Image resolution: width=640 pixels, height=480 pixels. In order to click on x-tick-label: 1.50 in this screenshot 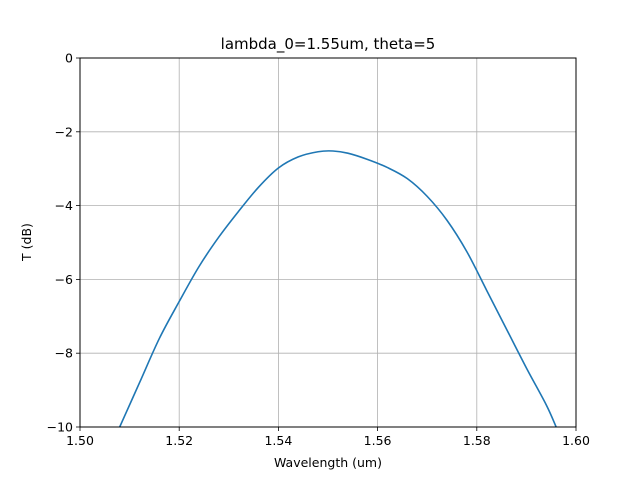, I will do `click(80, 440)`.